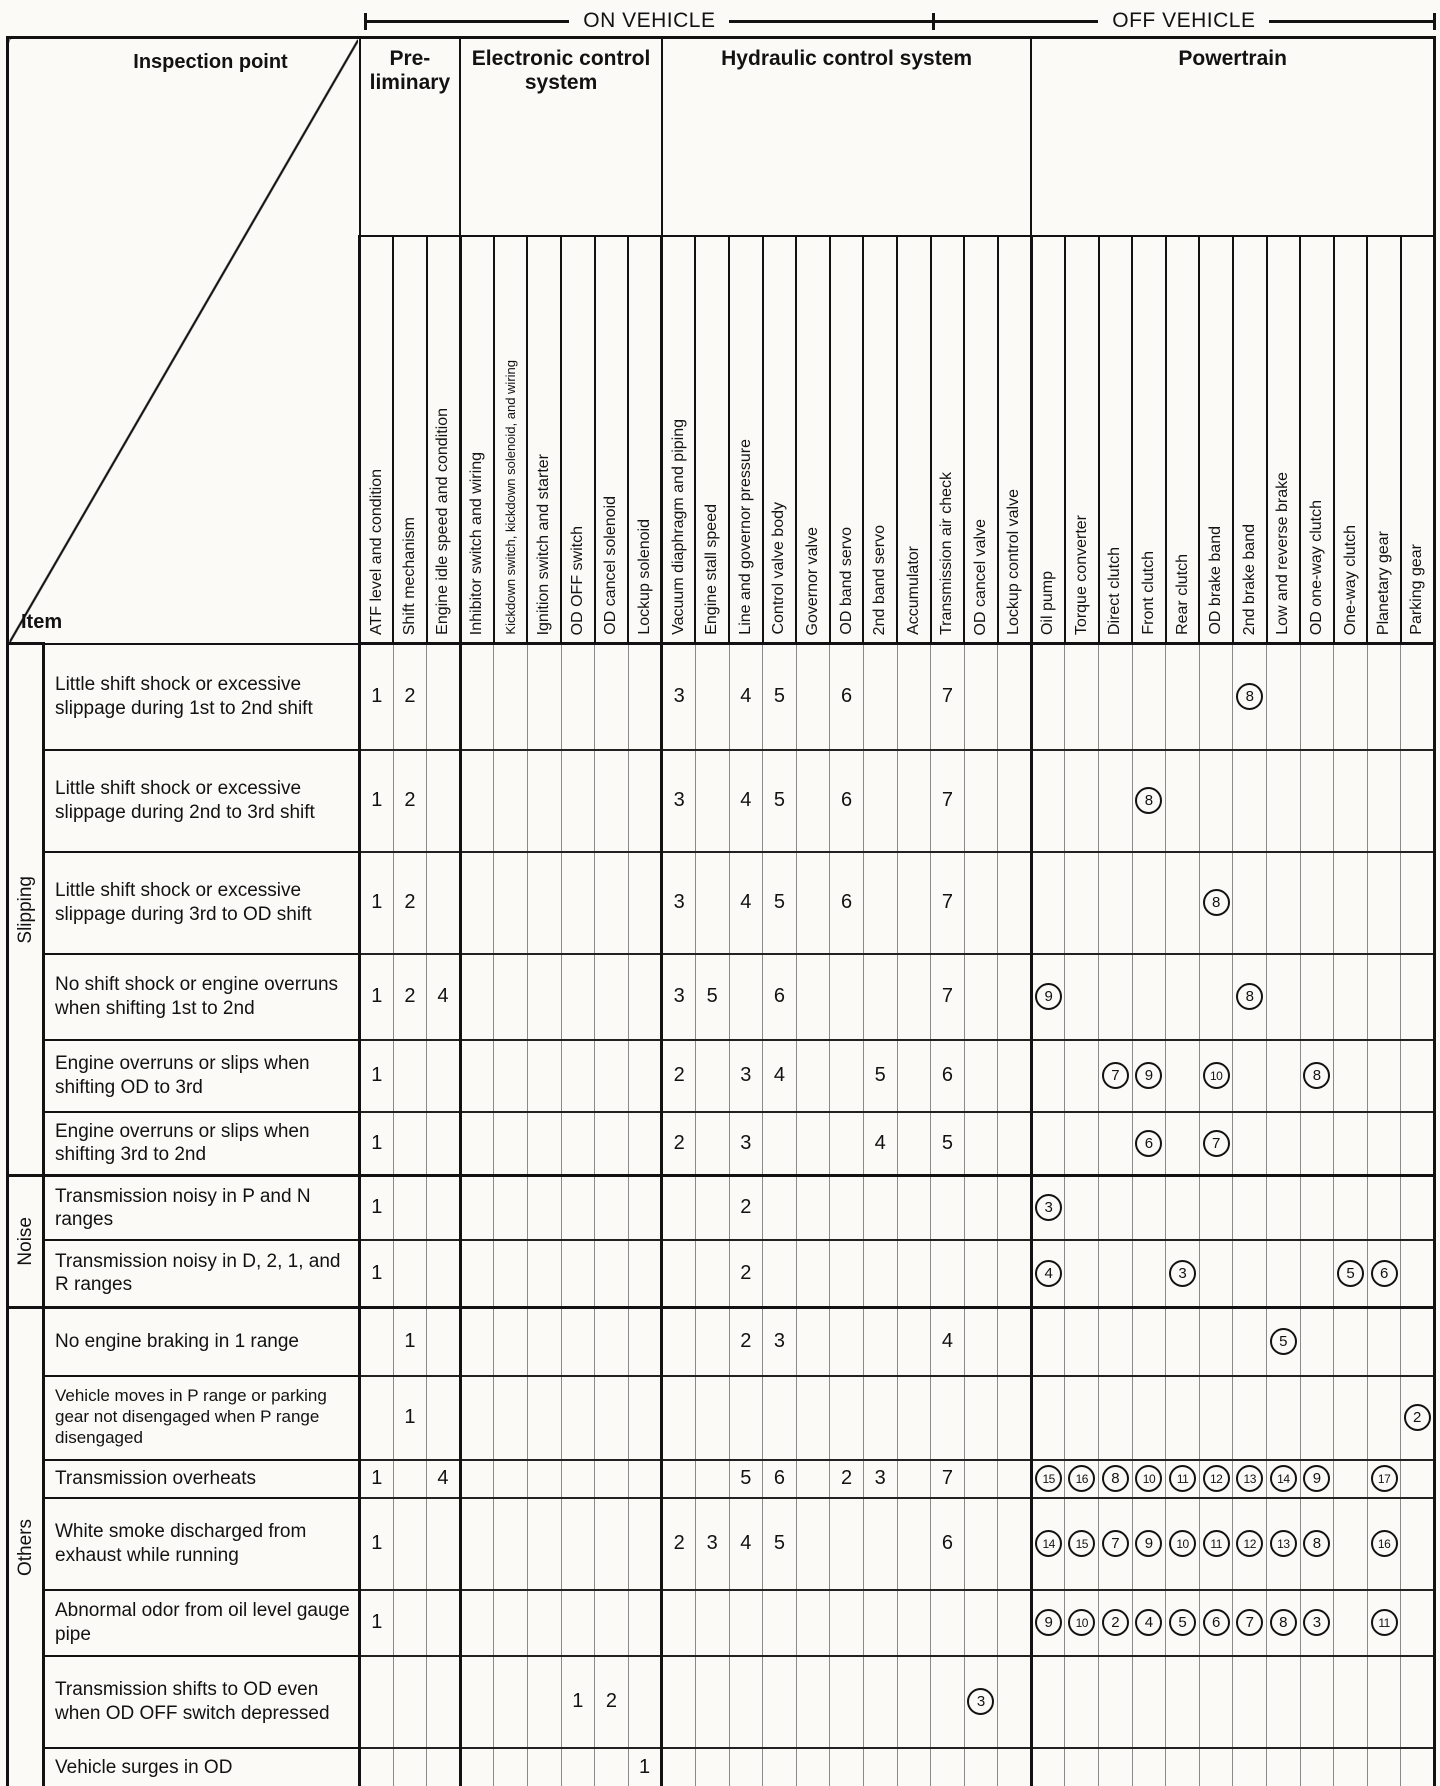 The width and height of the screenshot is (1440, 1786). Describe the element at coordinates (644, 577) in the screenshot. I see `column-header-label: Lockup solenoid` at that location.